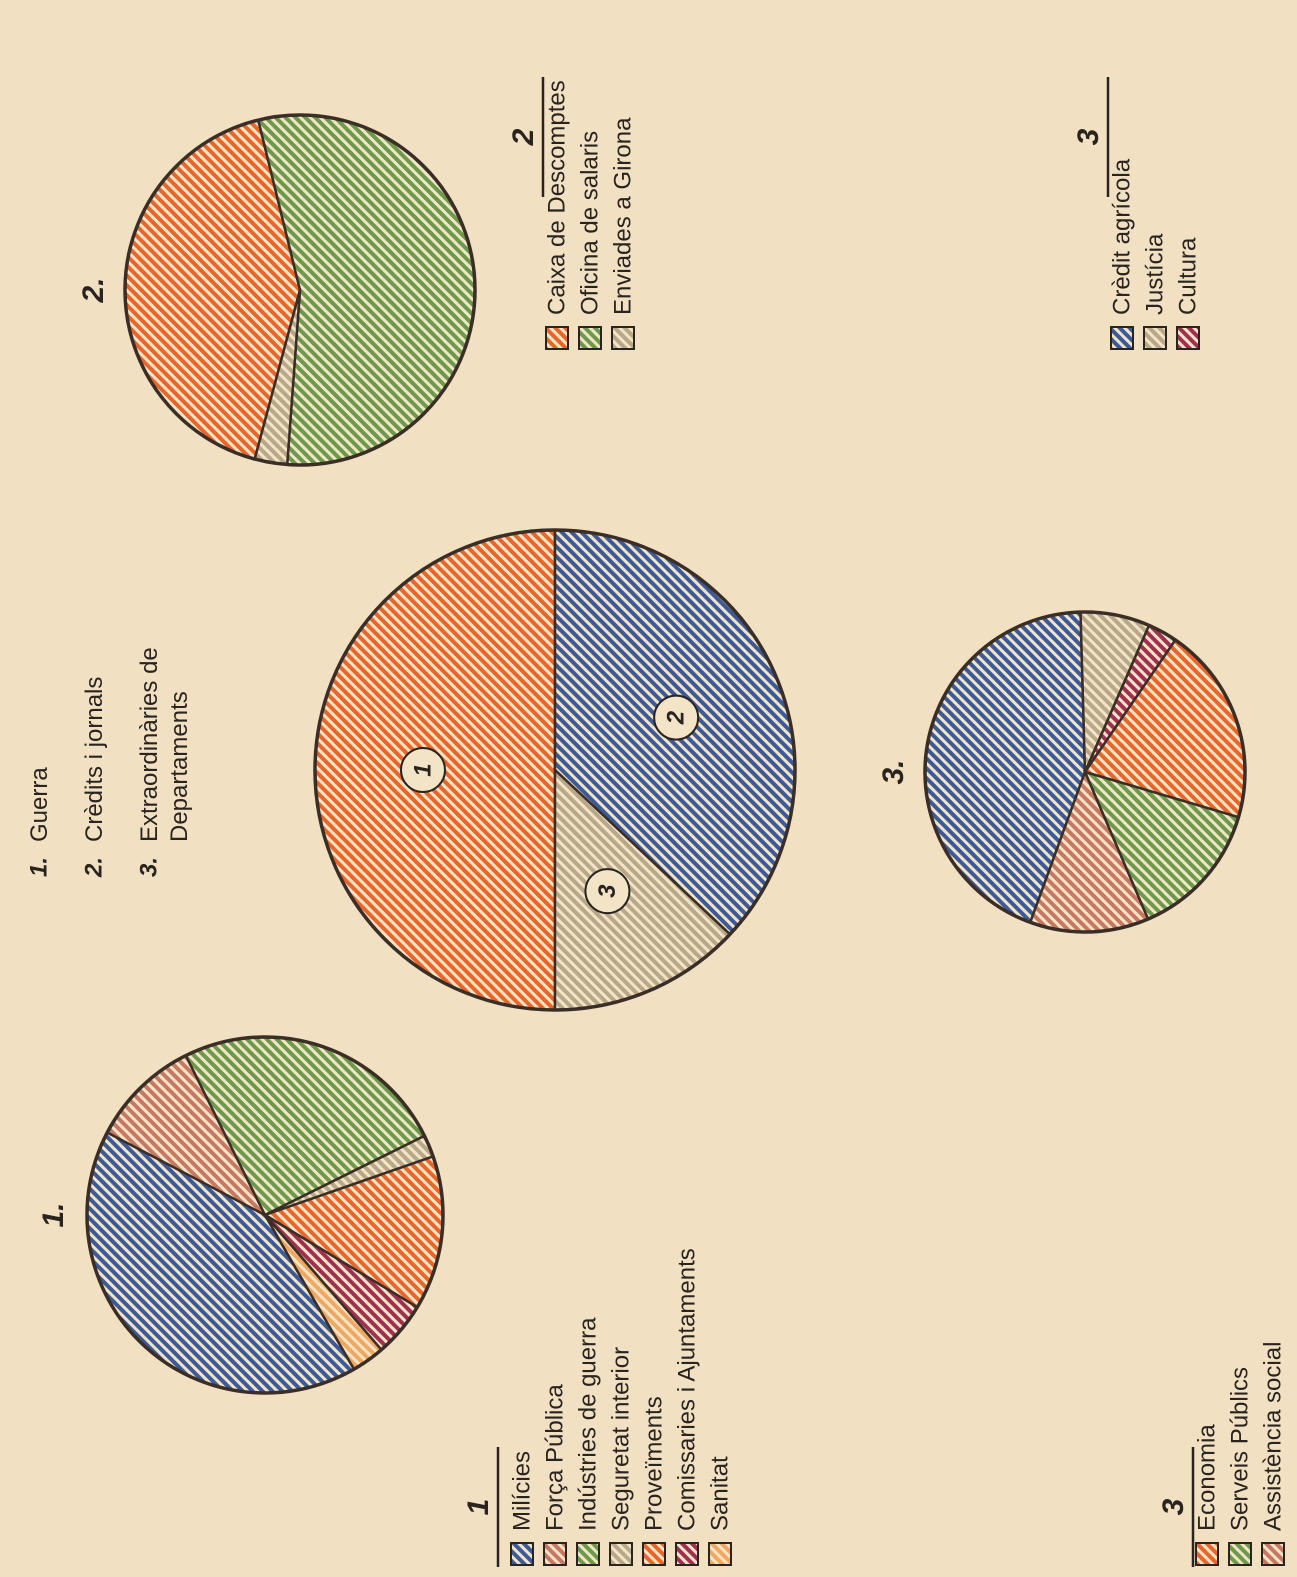 This screenshot has height=1577, width=1297. I want to click on legend-label: Indústries de guerra, so click(587, 1424).